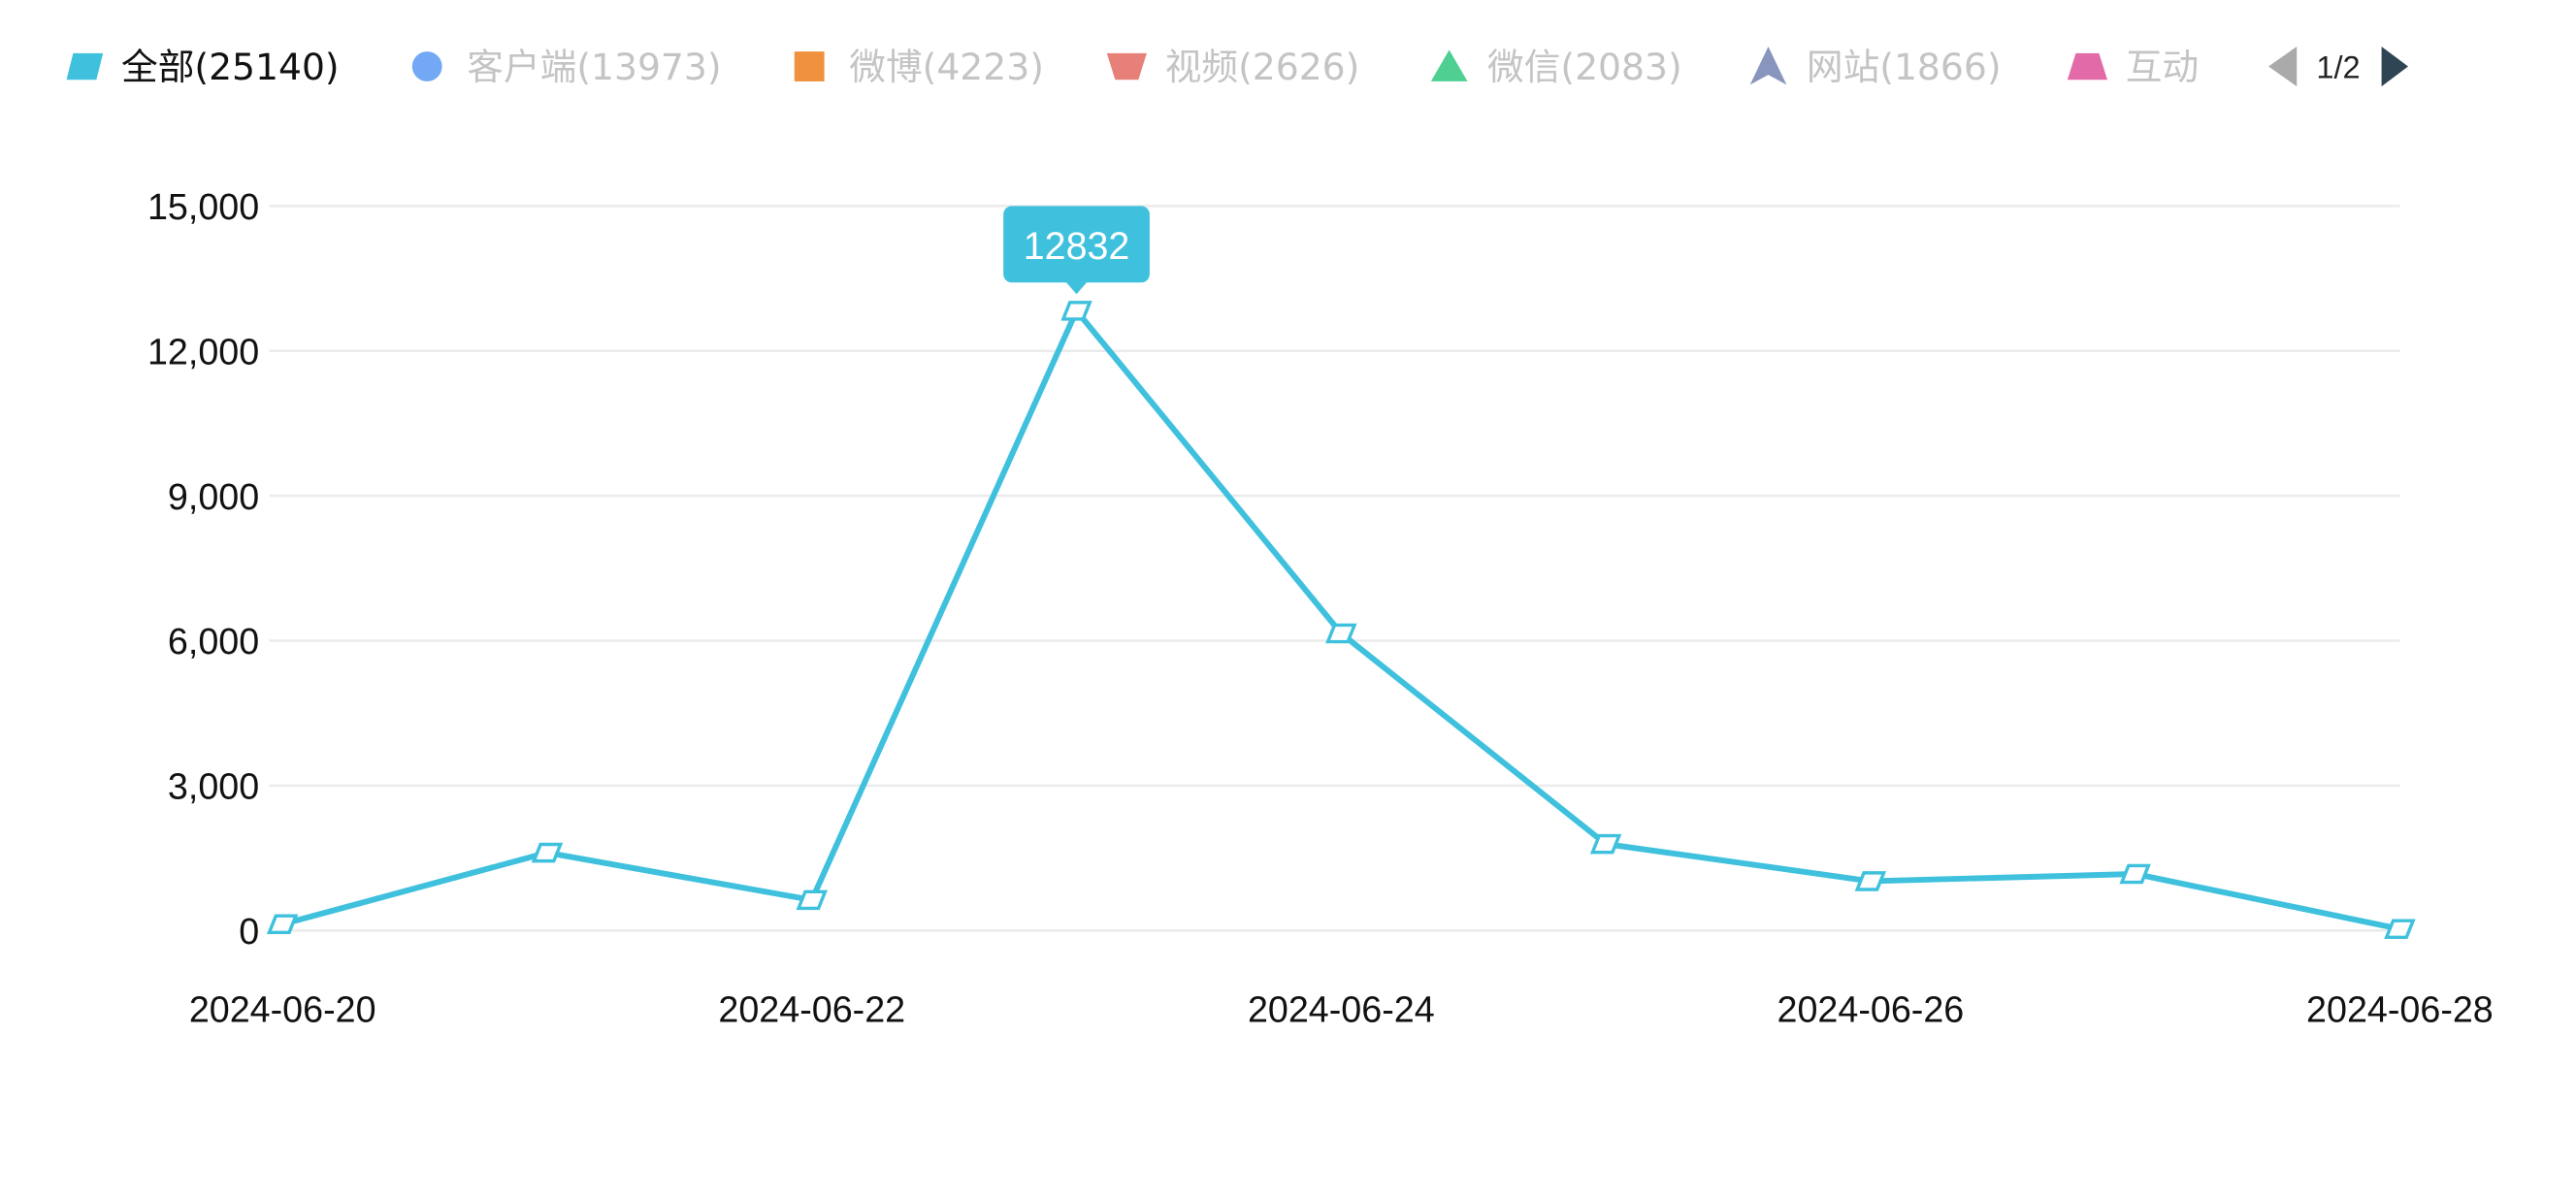  I want to click on legend-prev-page-icon, so click(2283, 67).